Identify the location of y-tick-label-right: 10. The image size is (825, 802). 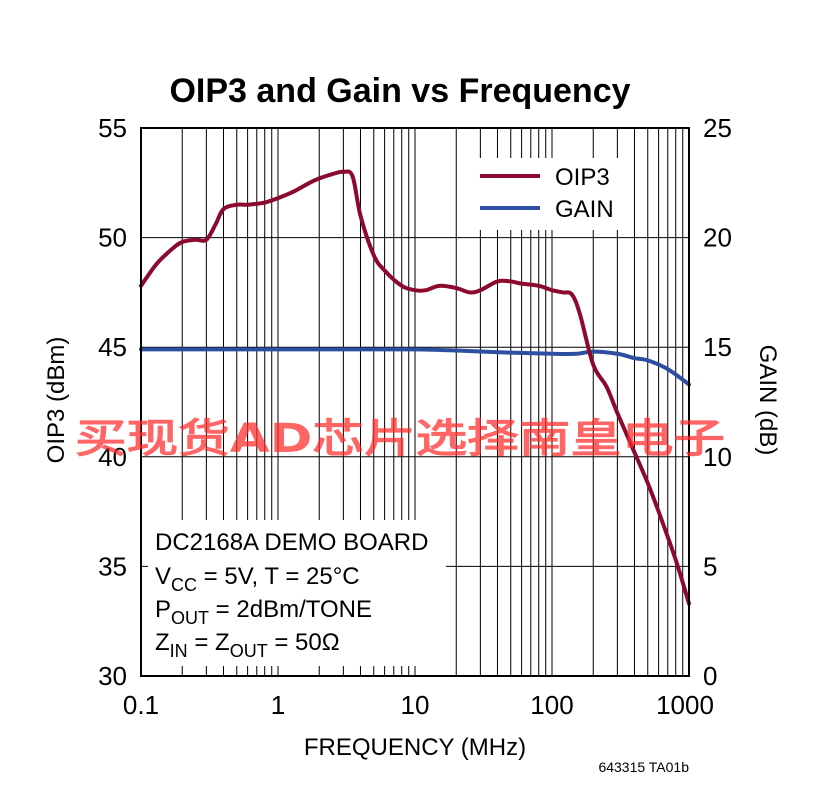
(717, 457).